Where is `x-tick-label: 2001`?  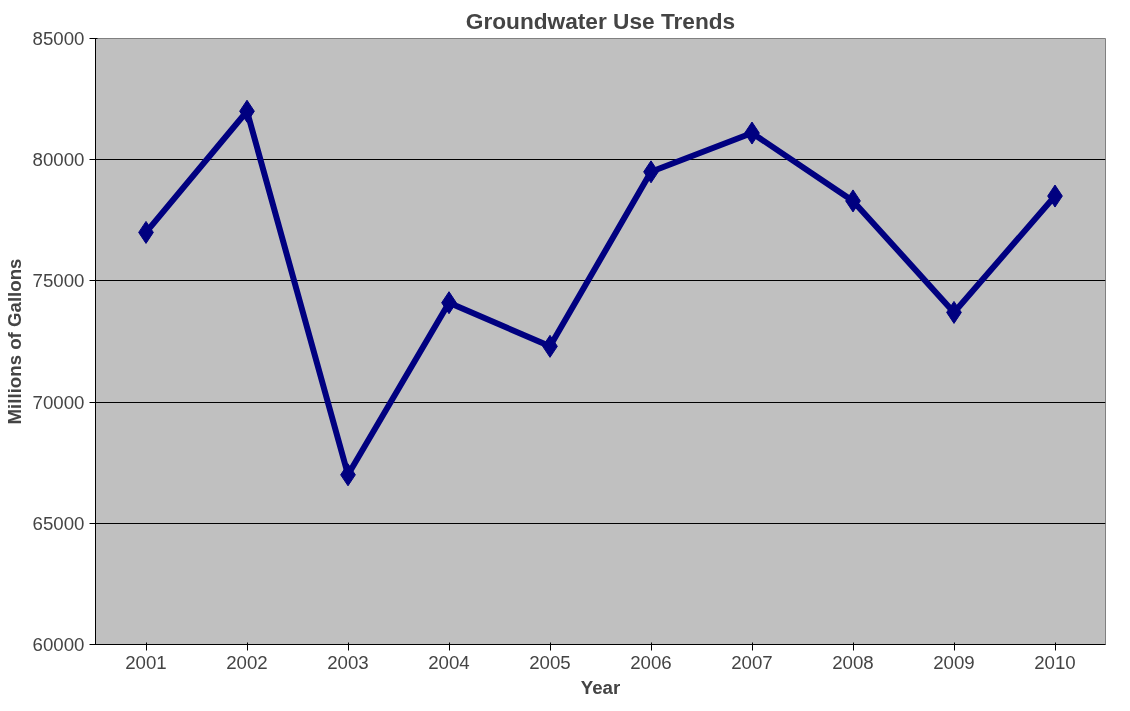 x-tick-label: 2001 is located at coordinates (146, 662).